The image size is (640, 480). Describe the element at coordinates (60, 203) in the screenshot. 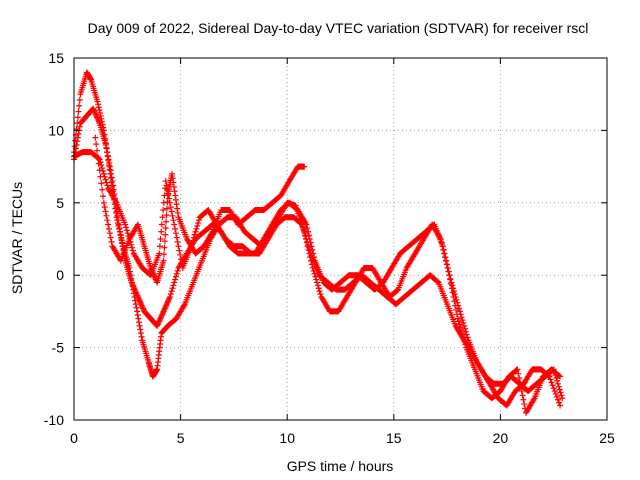

I see `y-tick-label: 5` at that location.